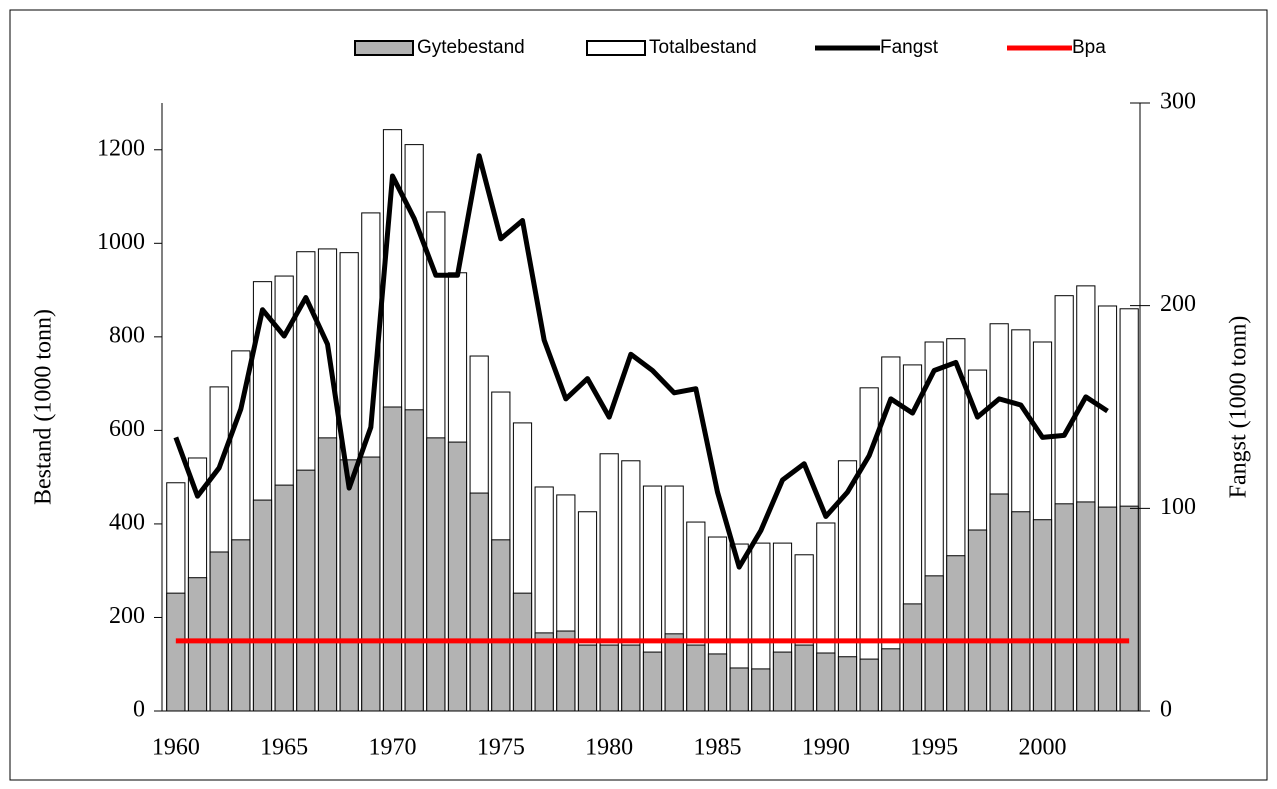  Describe the element at coordinates (1239, 407) in the screenshot. I see `y2-axis-label: Fangst (1000 tonn)` at that location.